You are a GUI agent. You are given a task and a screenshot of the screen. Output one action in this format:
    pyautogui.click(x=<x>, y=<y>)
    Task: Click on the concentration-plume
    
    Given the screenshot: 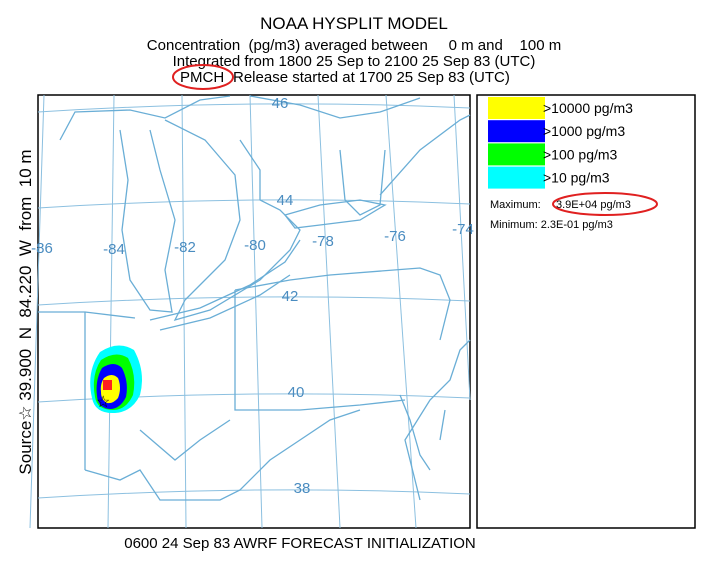 What is the action you would take?
    pyautogui.click(x=116, y=379)
    